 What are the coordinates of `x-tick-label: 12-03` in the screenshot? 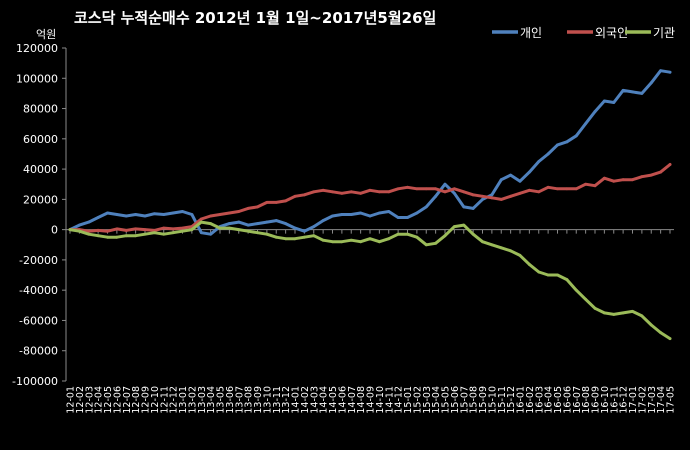 It's located at (89, 400).